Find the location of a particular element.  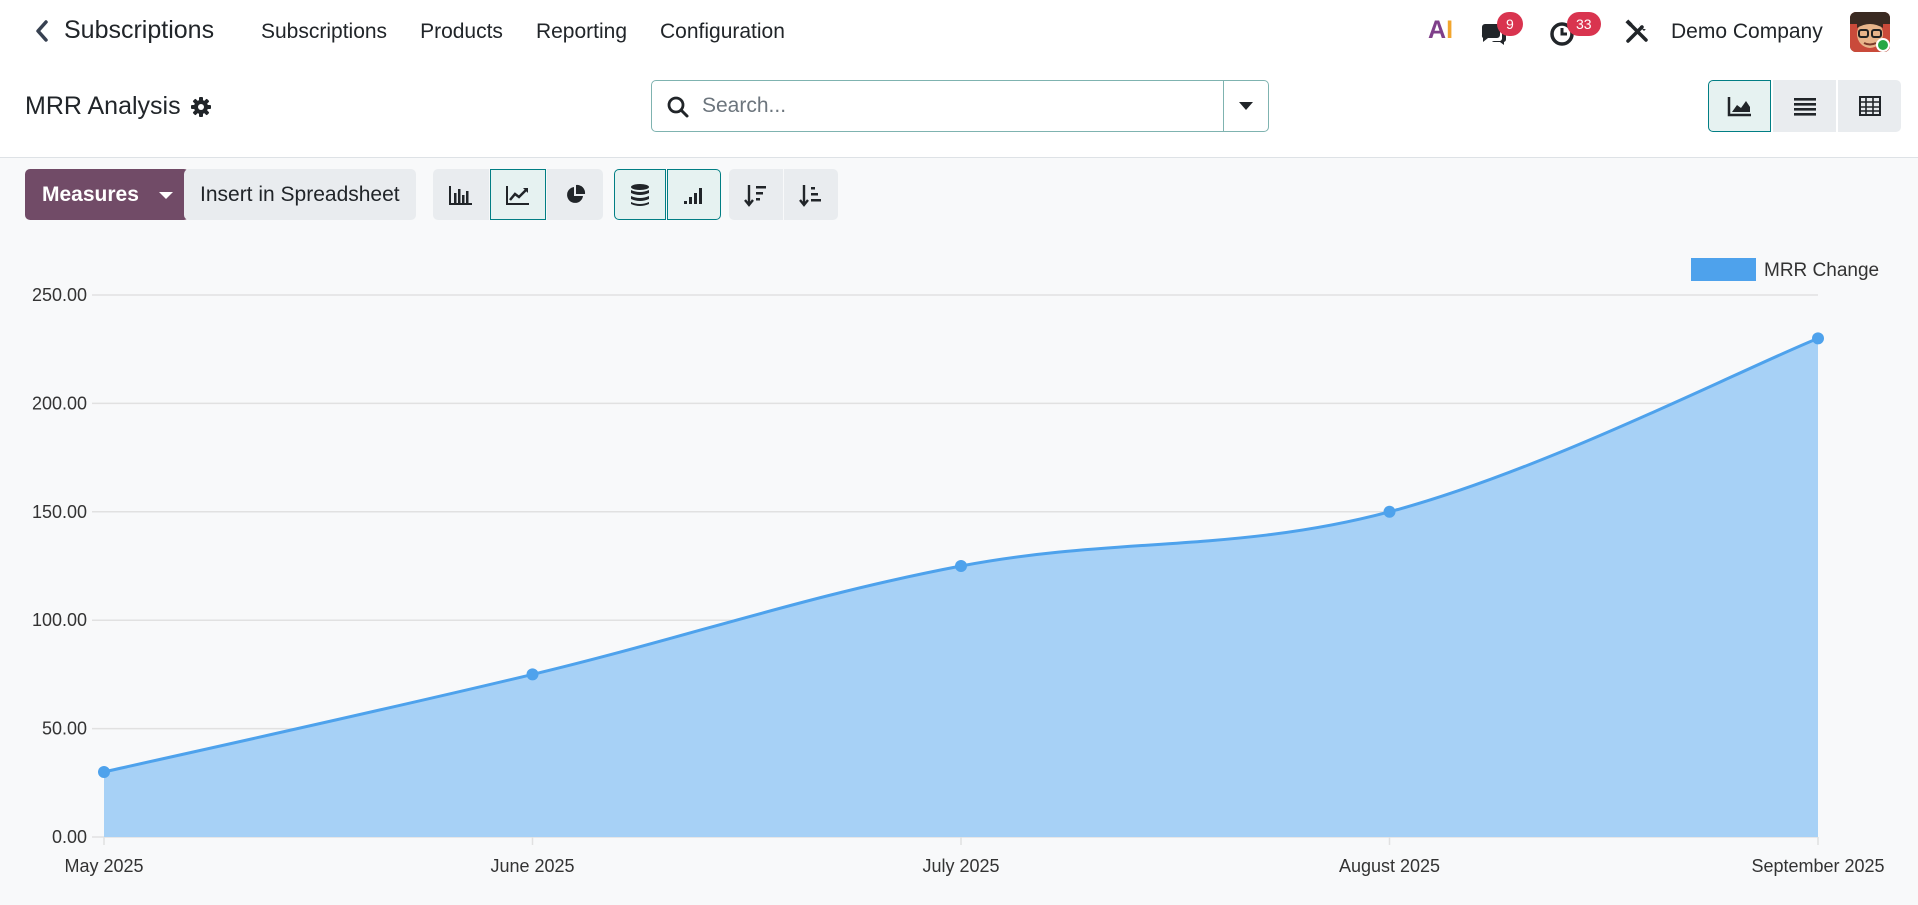

user-avatar is located at coordinates (1870, 32).